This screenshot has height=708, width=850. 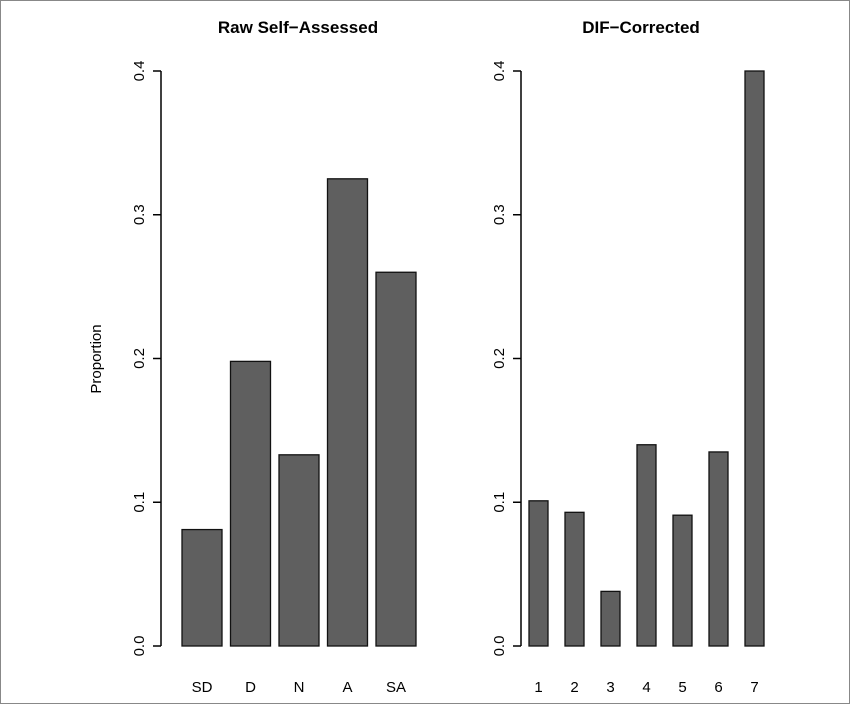 What do you see at coordinates (299, 550) in the screenshot?
I see `bar-N` at bounding box center [299, 550].